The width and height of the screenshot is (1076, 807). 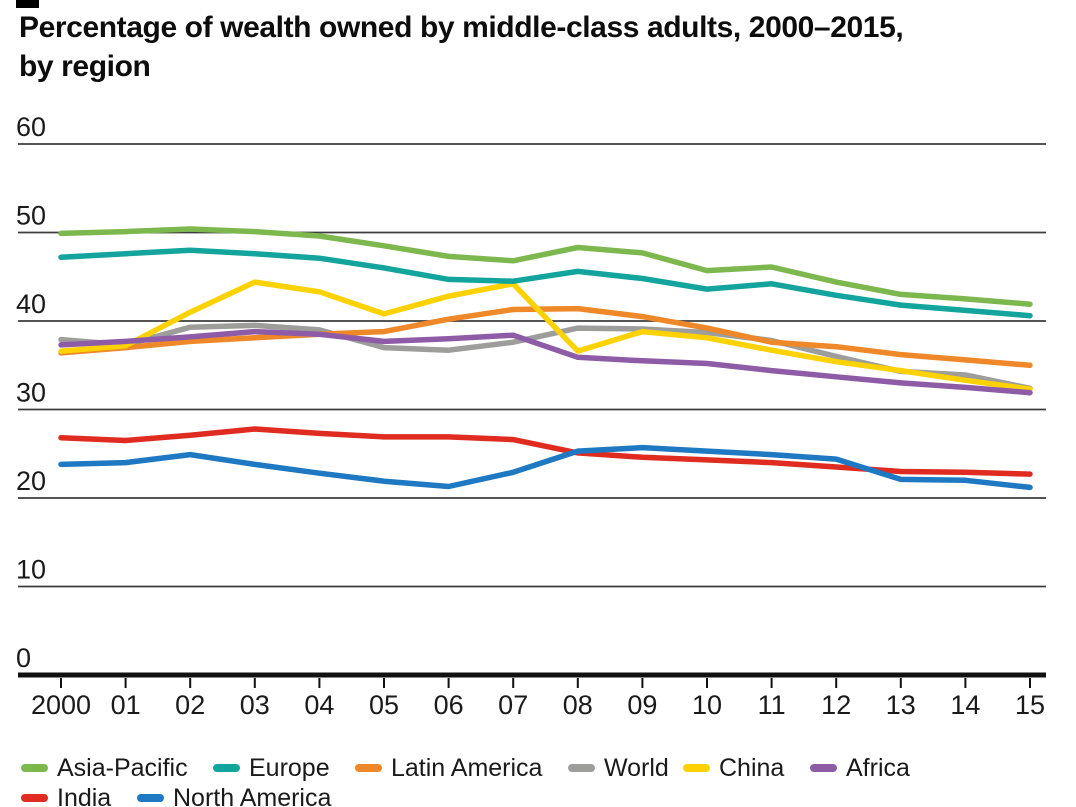 I want to click on x-tick-label-10: 10, so click(x=707, y=705).